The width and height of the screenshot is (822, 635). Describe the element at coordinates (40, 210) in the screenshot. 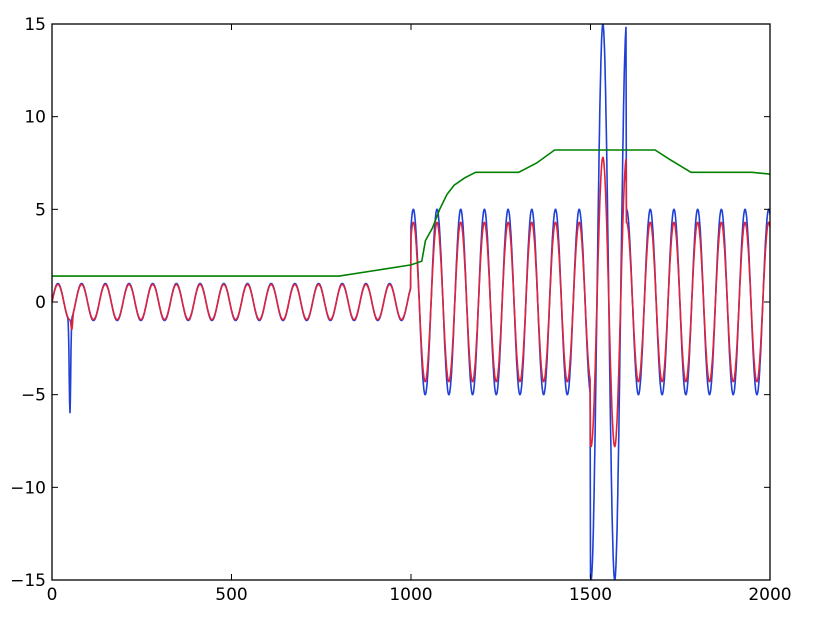

I see `y-tick-label: 5` at that location.